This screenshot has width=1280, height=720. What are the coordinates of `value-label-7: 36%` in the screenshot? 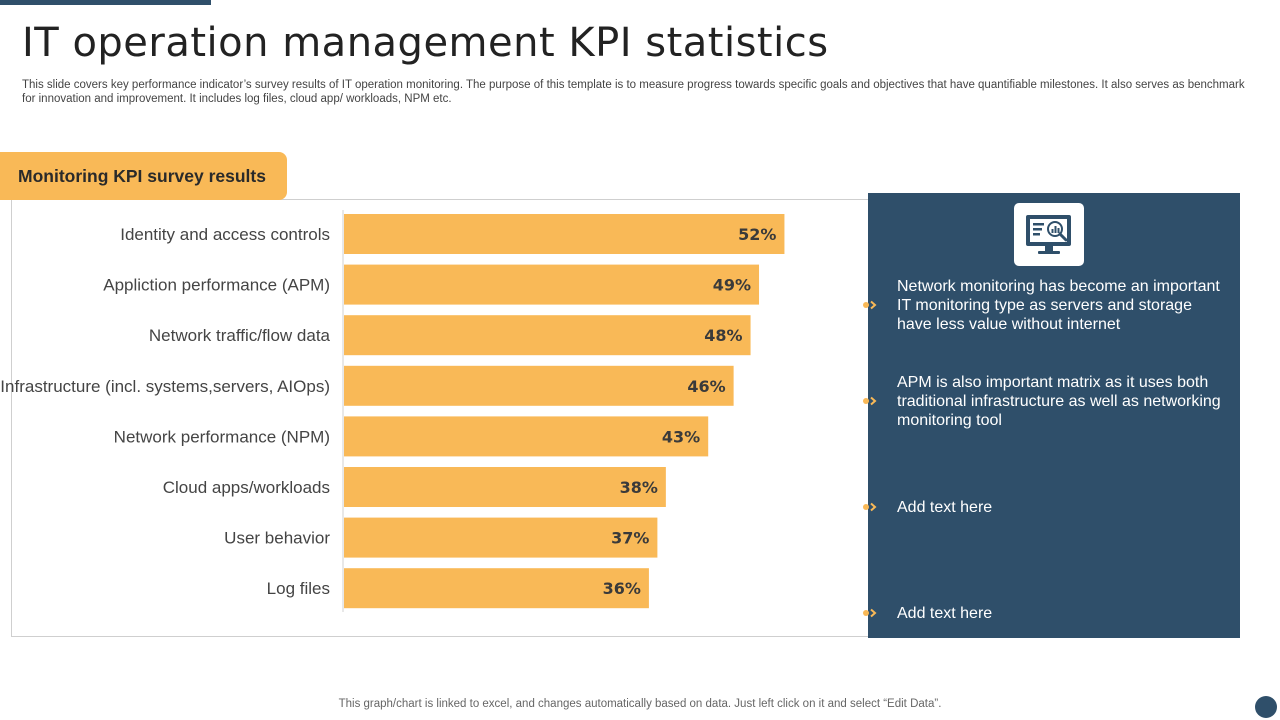 It's located at (622, 588).